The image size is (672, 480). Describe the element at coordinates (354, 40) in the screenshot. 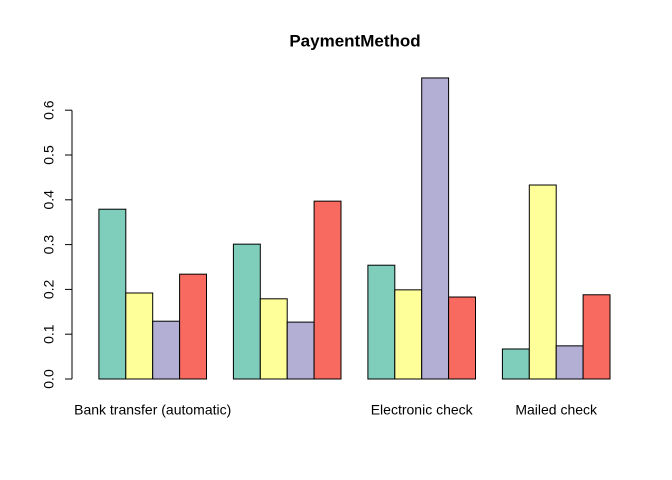

I see `chart-title: PaymentMethod` at that location.